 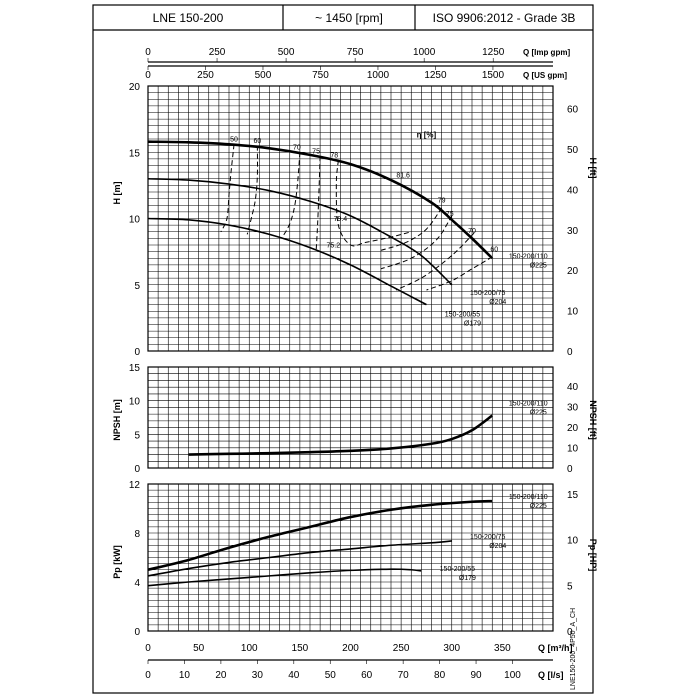 I want to click on us-tick-label: 1250, so click(x=435, y=75).